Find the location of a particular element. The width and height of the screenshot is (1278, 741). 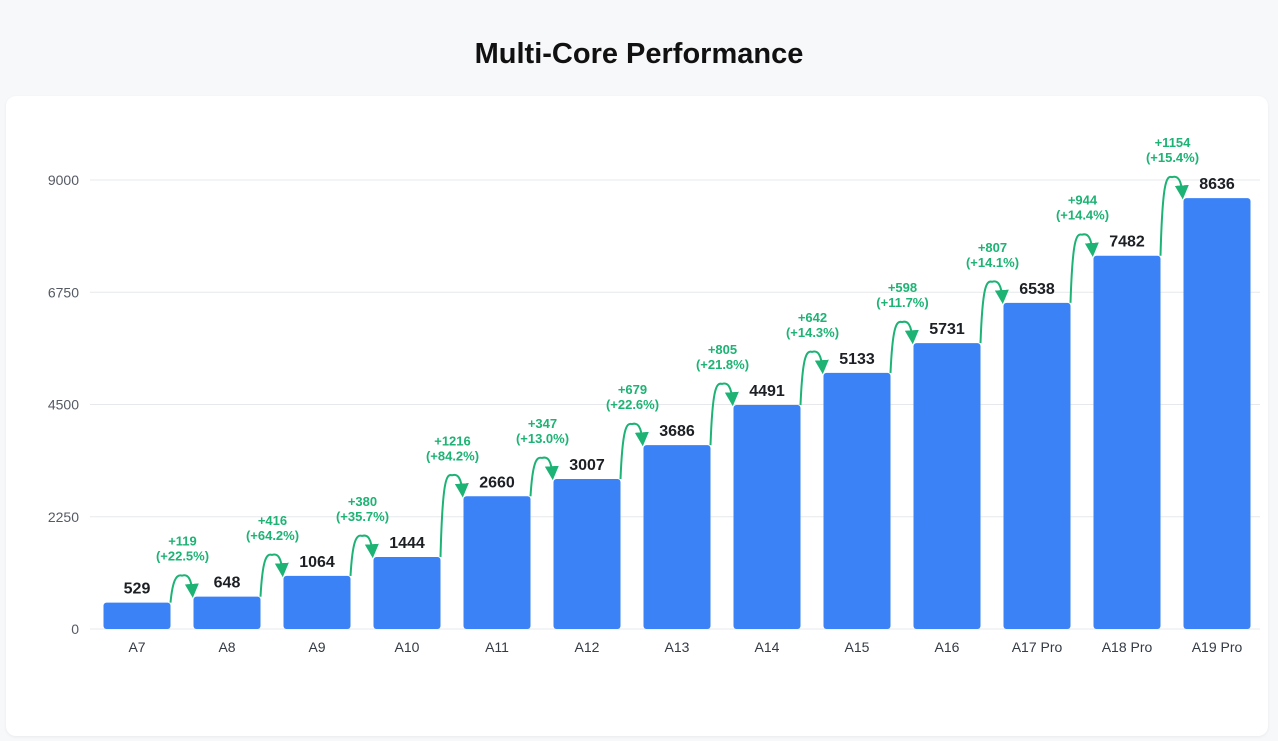

delta-percent-label: (+21.8%) is located at coordinates (722, 364).